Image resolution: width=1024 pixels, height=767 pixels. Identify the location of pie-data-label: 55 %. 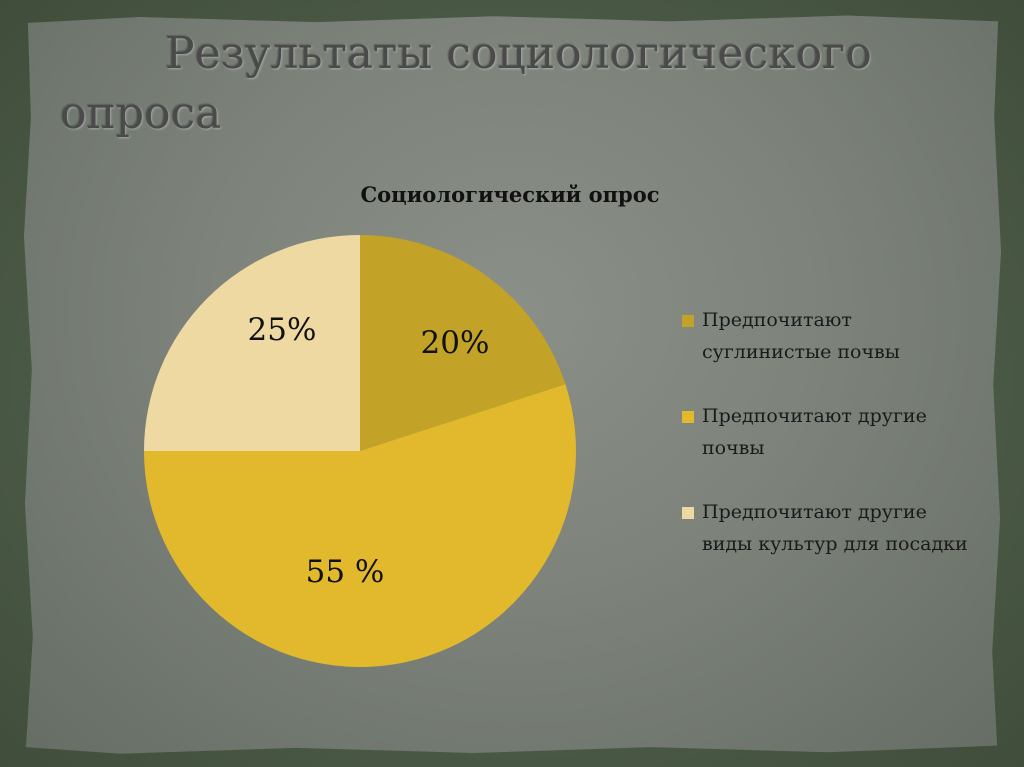
(345, 572).